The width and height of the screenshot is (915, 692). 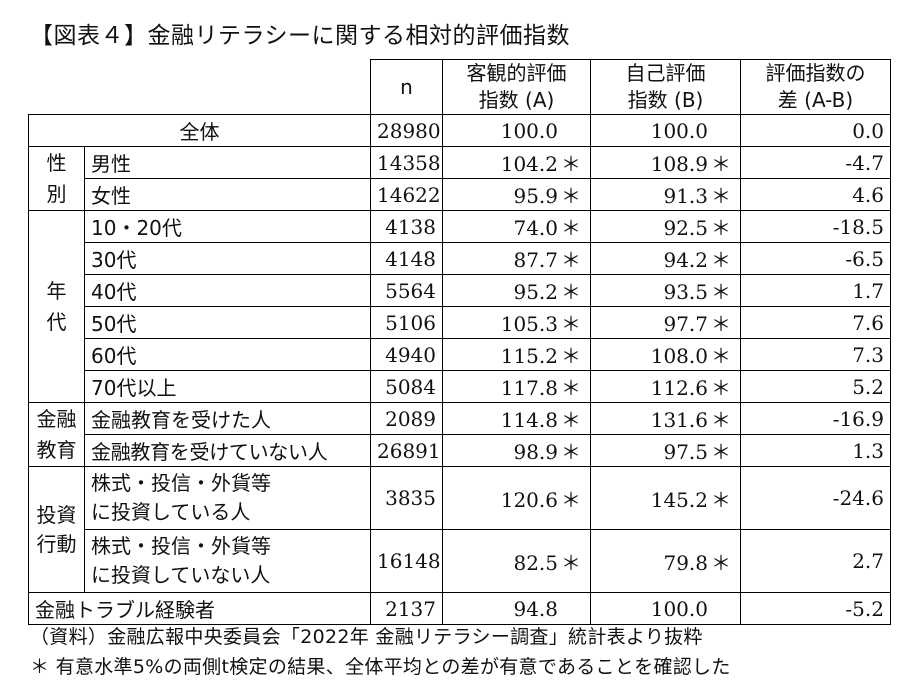 I want to click on cell-difference: -6.5, so click(x=815, y=258).